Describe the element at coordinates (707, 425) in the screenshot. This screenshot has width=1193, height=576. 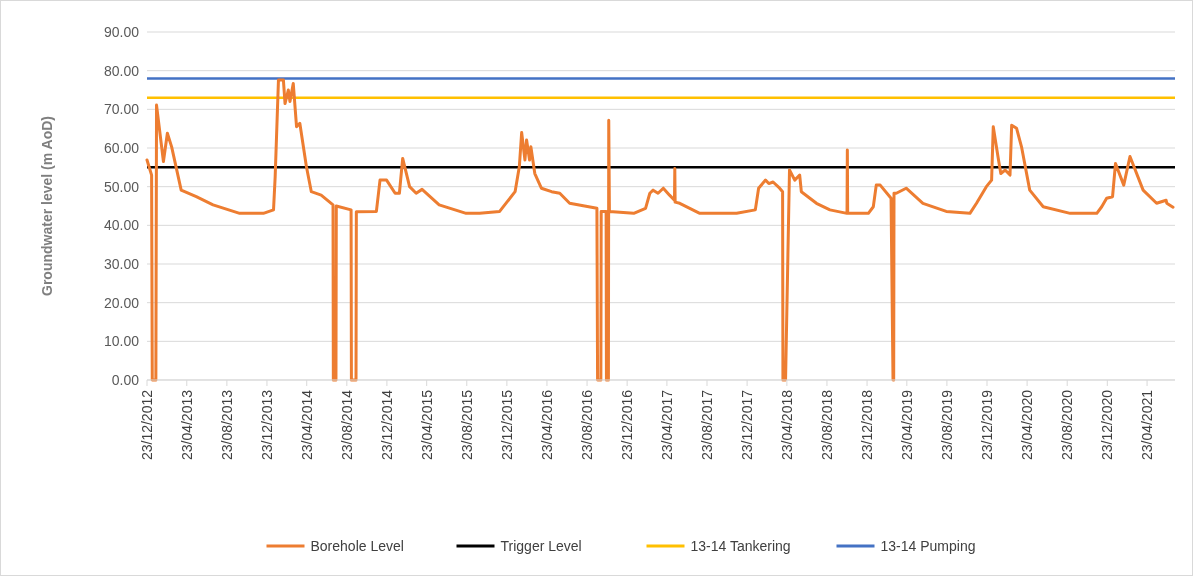
I see `x-tick-label: 23/08/2017` at that location.